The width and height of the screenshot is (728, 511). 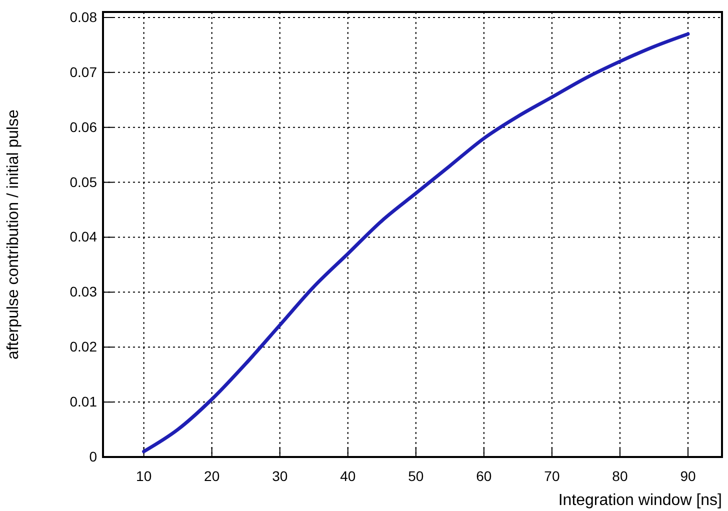 What do you see at coordinates (93, 456) in the screenshot?
I see `y-tick-label: 0` at bounding box center [93, 456].